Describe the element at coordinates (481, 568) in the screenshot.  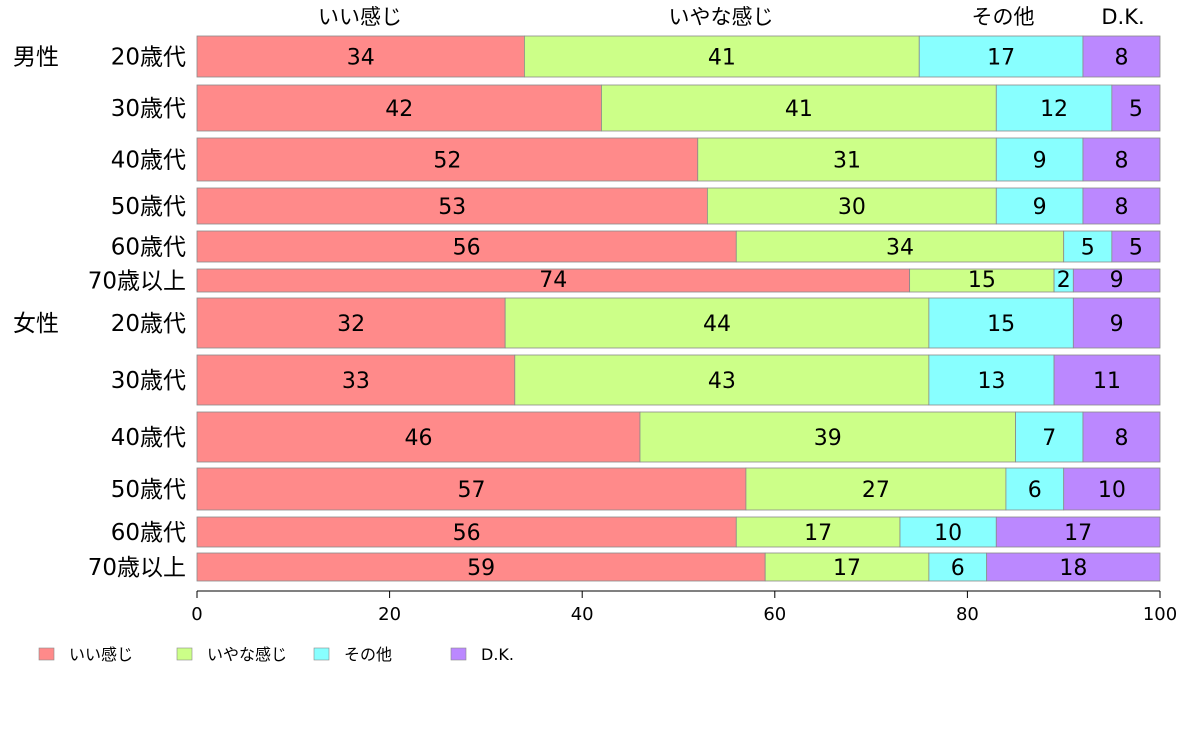
I see `bar-value-label: 59` at that location.